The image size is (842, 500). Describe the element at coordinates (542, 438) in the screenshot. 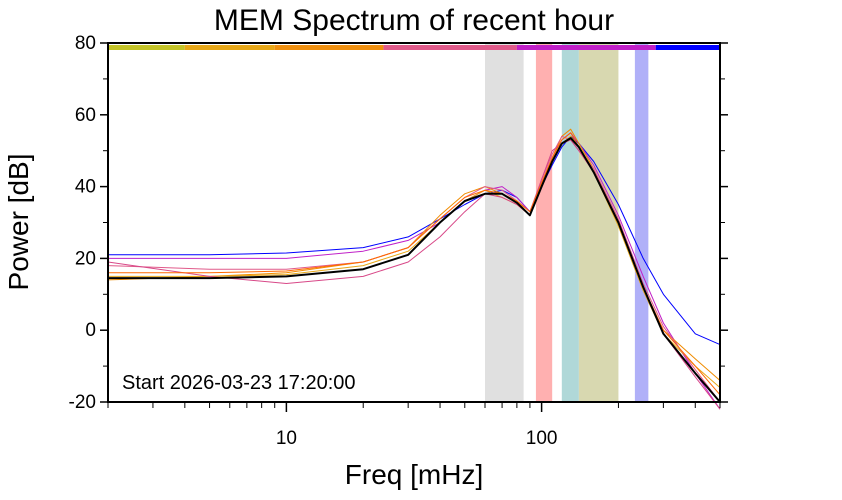

I see `x-tick-label: 100` at that location.